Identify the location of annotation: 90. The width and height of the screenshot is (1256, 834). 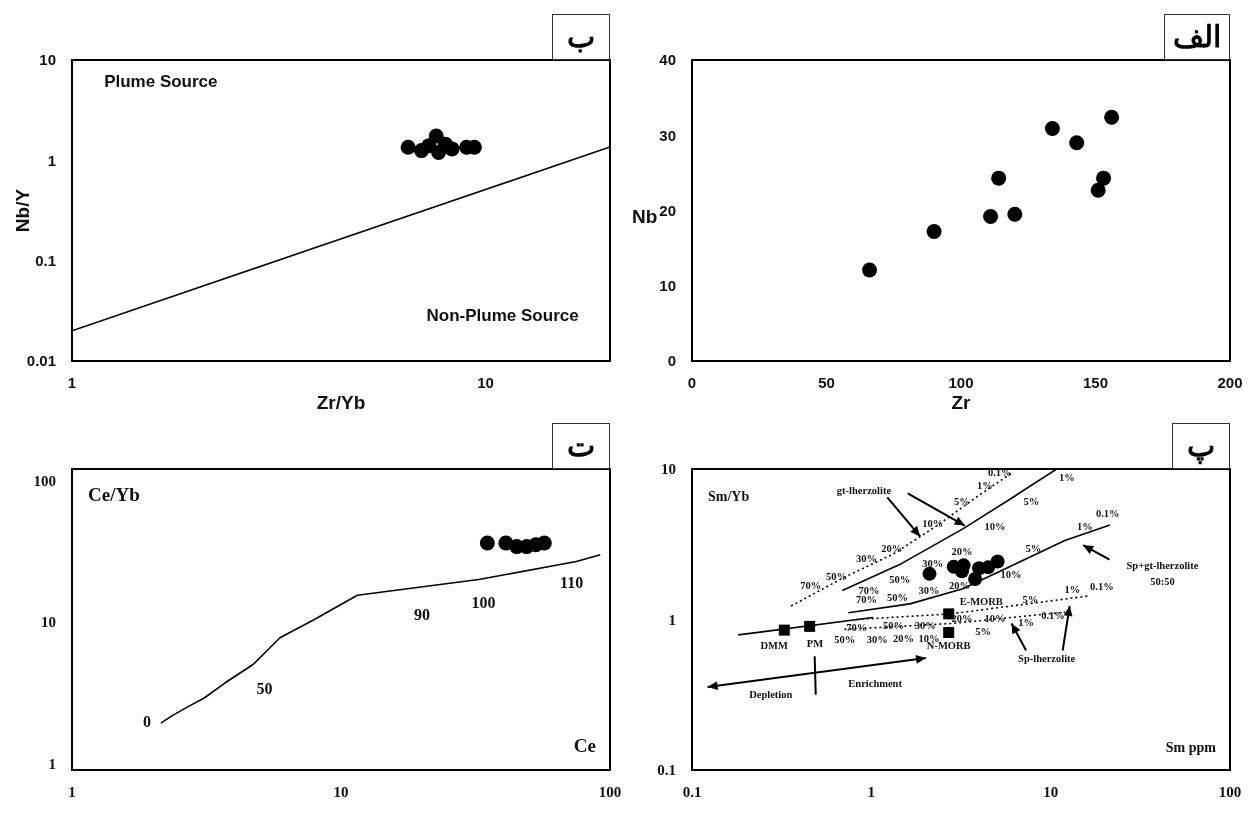
(421, 614).